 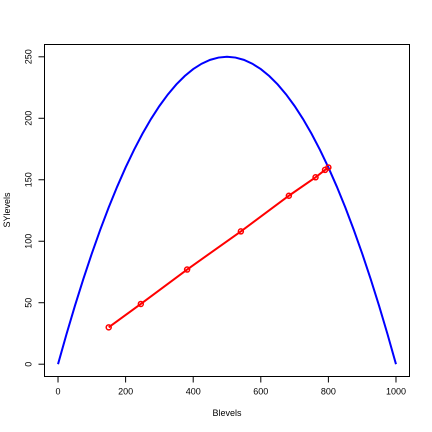 I want to click on y-tick-label: 250, so click(x=29, y=56).